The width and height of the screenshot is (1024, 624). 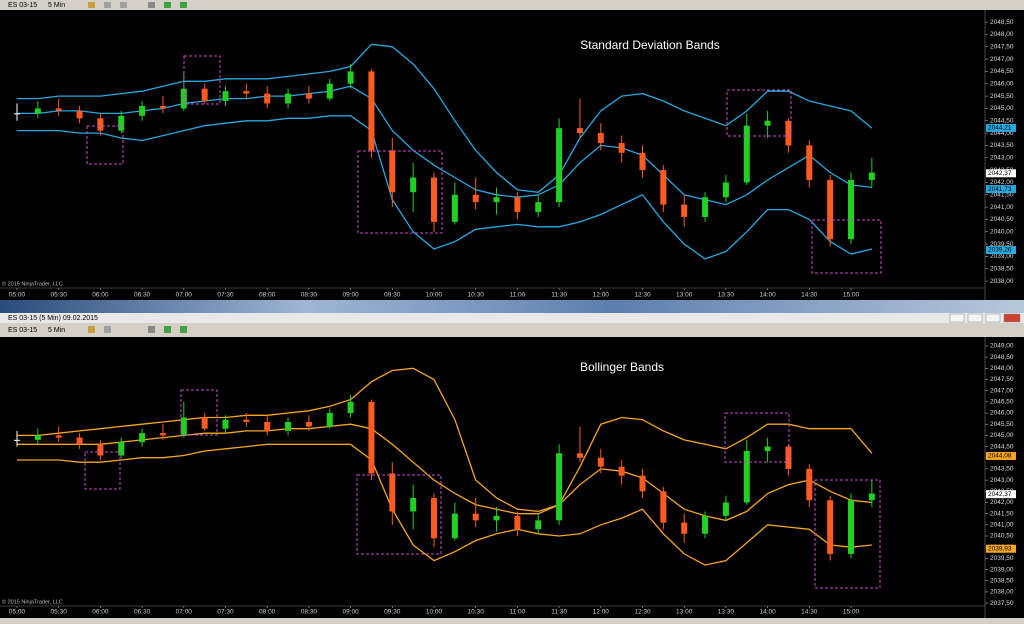 What do you see at coordinates (32, 283) in the screenshot?
I see `copyright: © 2015 NinjaTrader, LLC` at bounding box center [32, 283].